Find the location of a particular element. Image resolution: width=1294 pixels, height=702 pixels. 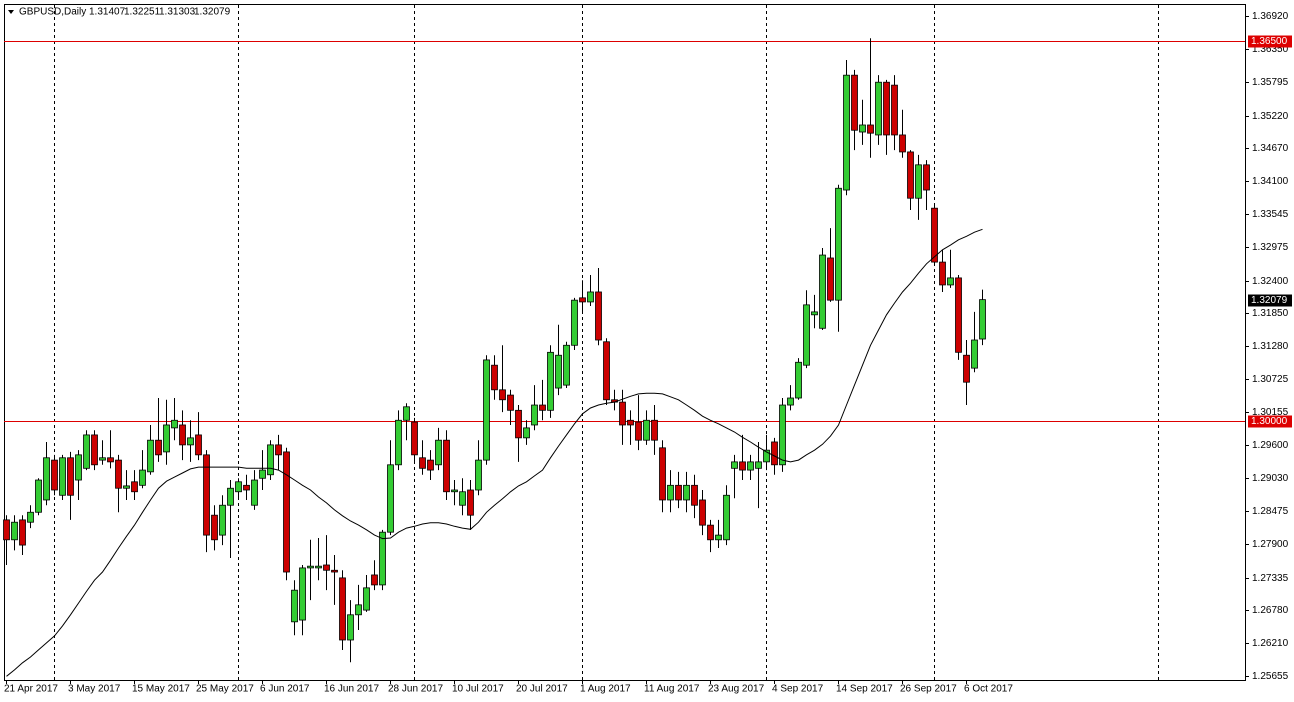

y-tick-label: 1.34670 is located at coordinates (1270, 148).